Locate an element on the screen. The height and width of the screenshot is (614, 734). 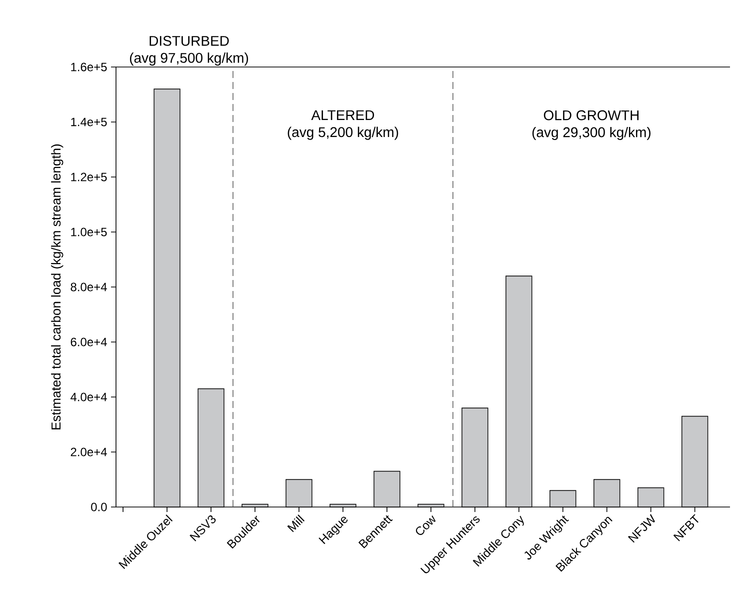
text: (avg 97,500 kg/km) is located at coordinates (189, 59).